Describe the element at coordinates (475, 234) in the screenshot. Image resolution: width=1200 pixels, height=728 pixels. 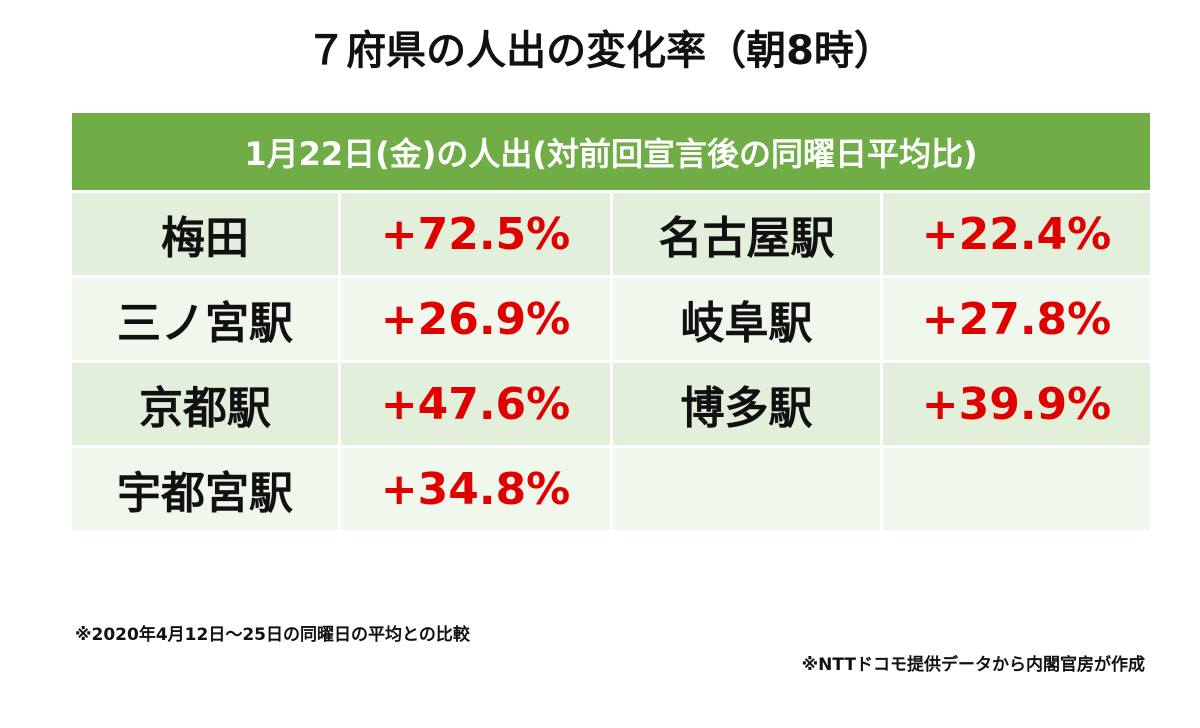
I see `rate-cell: +72.5%` at that location.